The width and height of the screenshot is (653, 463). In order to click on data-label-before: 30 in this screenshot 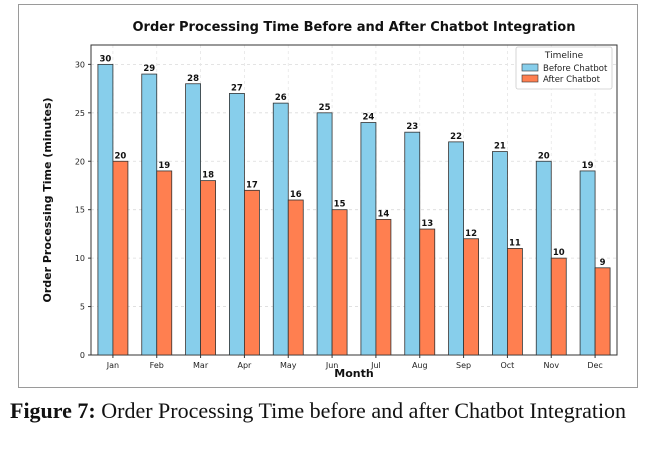, I will do `click(105, 59)`.